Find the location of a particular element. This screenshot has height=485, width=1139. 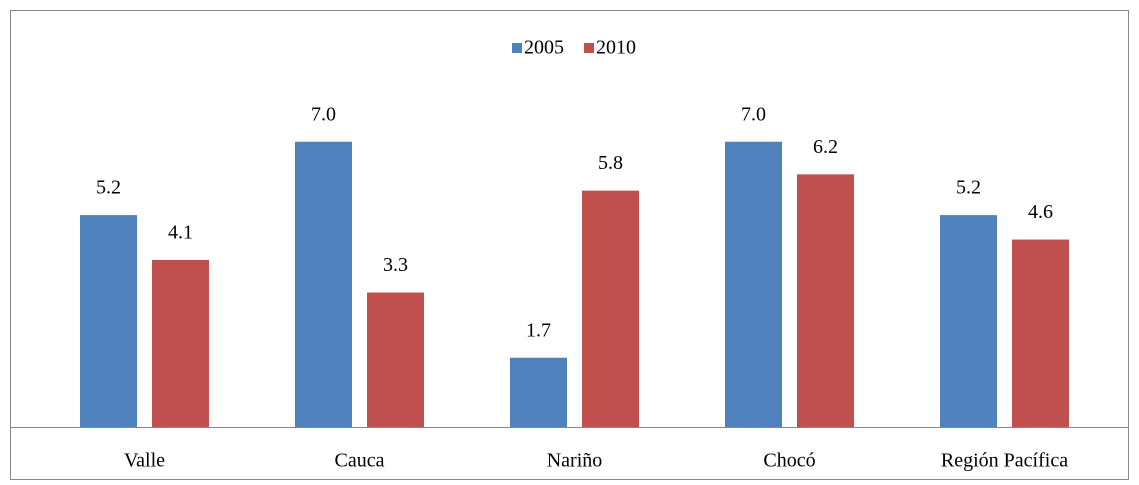

legend-label: 2005 is located at coordinates (544, 48).